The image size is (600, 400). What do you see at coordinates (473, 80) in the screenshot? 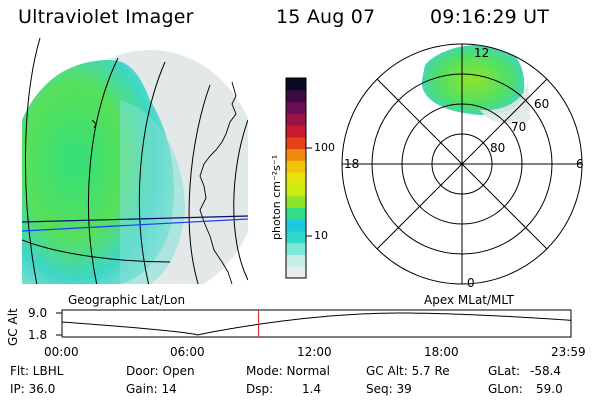
I see `polar-emission-region` at bounding box center [473, 80].